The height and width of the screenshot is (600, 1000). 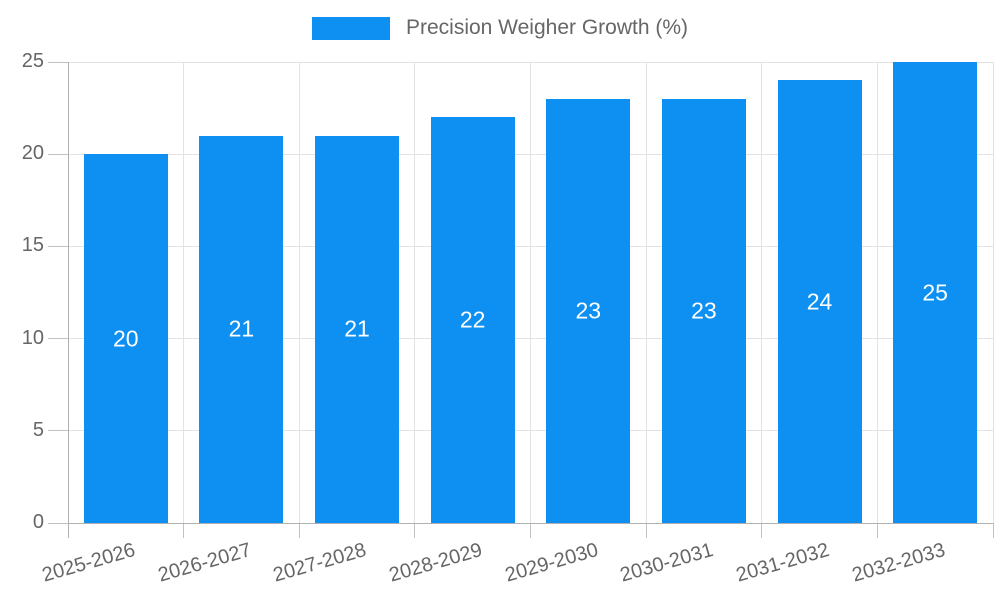 I want to click on bar-value-label: 25, so click(x=935, y=292).